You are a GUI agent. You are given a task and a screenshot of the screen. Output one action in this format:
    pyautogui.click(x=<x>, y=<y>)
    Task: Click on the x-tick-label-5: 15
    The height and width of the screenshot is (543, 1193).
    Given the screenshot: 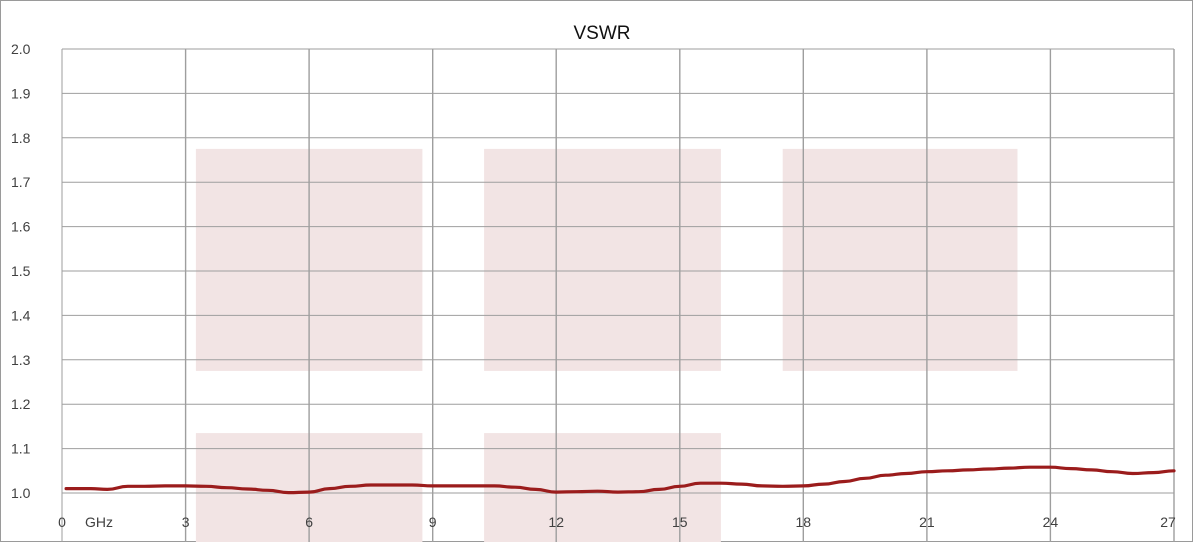 What is the action you would take?
    pyautogui.click(x=680, y=522)
    